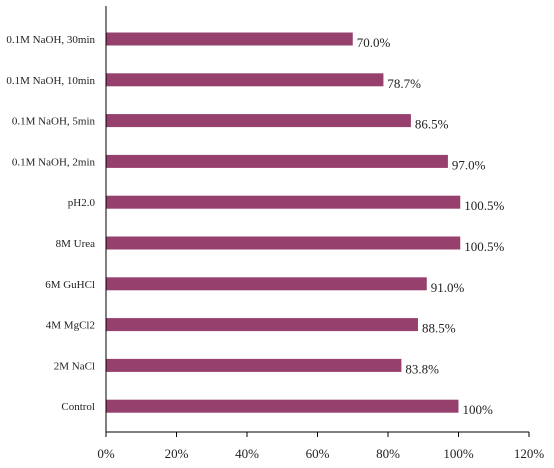  Describe the element at coordinates (247, 453) in the screenshot. I see `x-tick-label: 40%` at that location.